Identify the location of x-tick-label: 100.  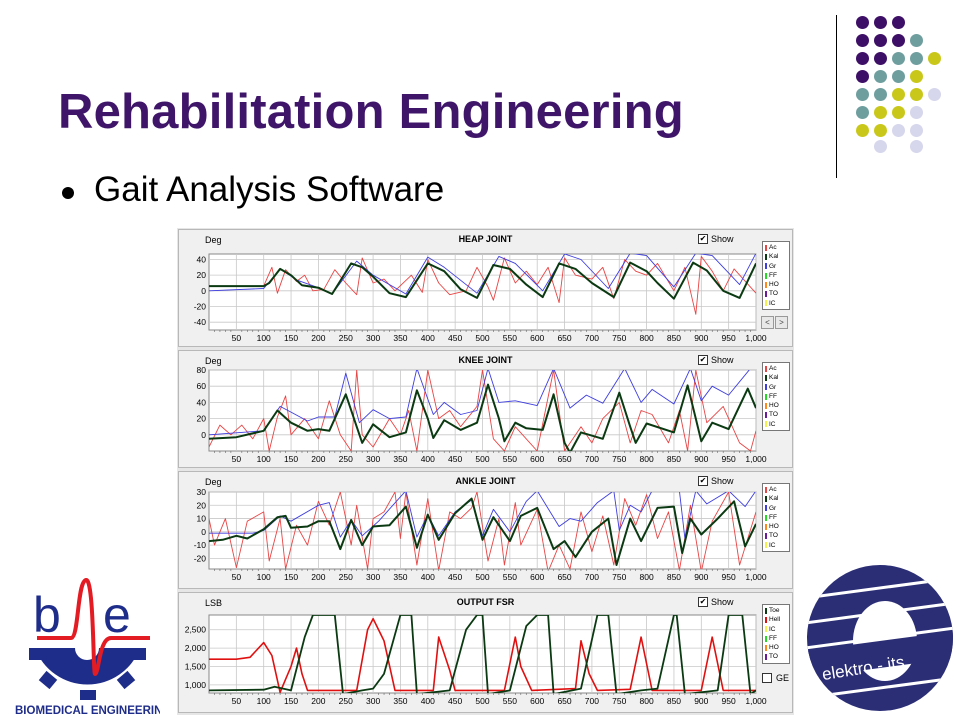
(264, 338).